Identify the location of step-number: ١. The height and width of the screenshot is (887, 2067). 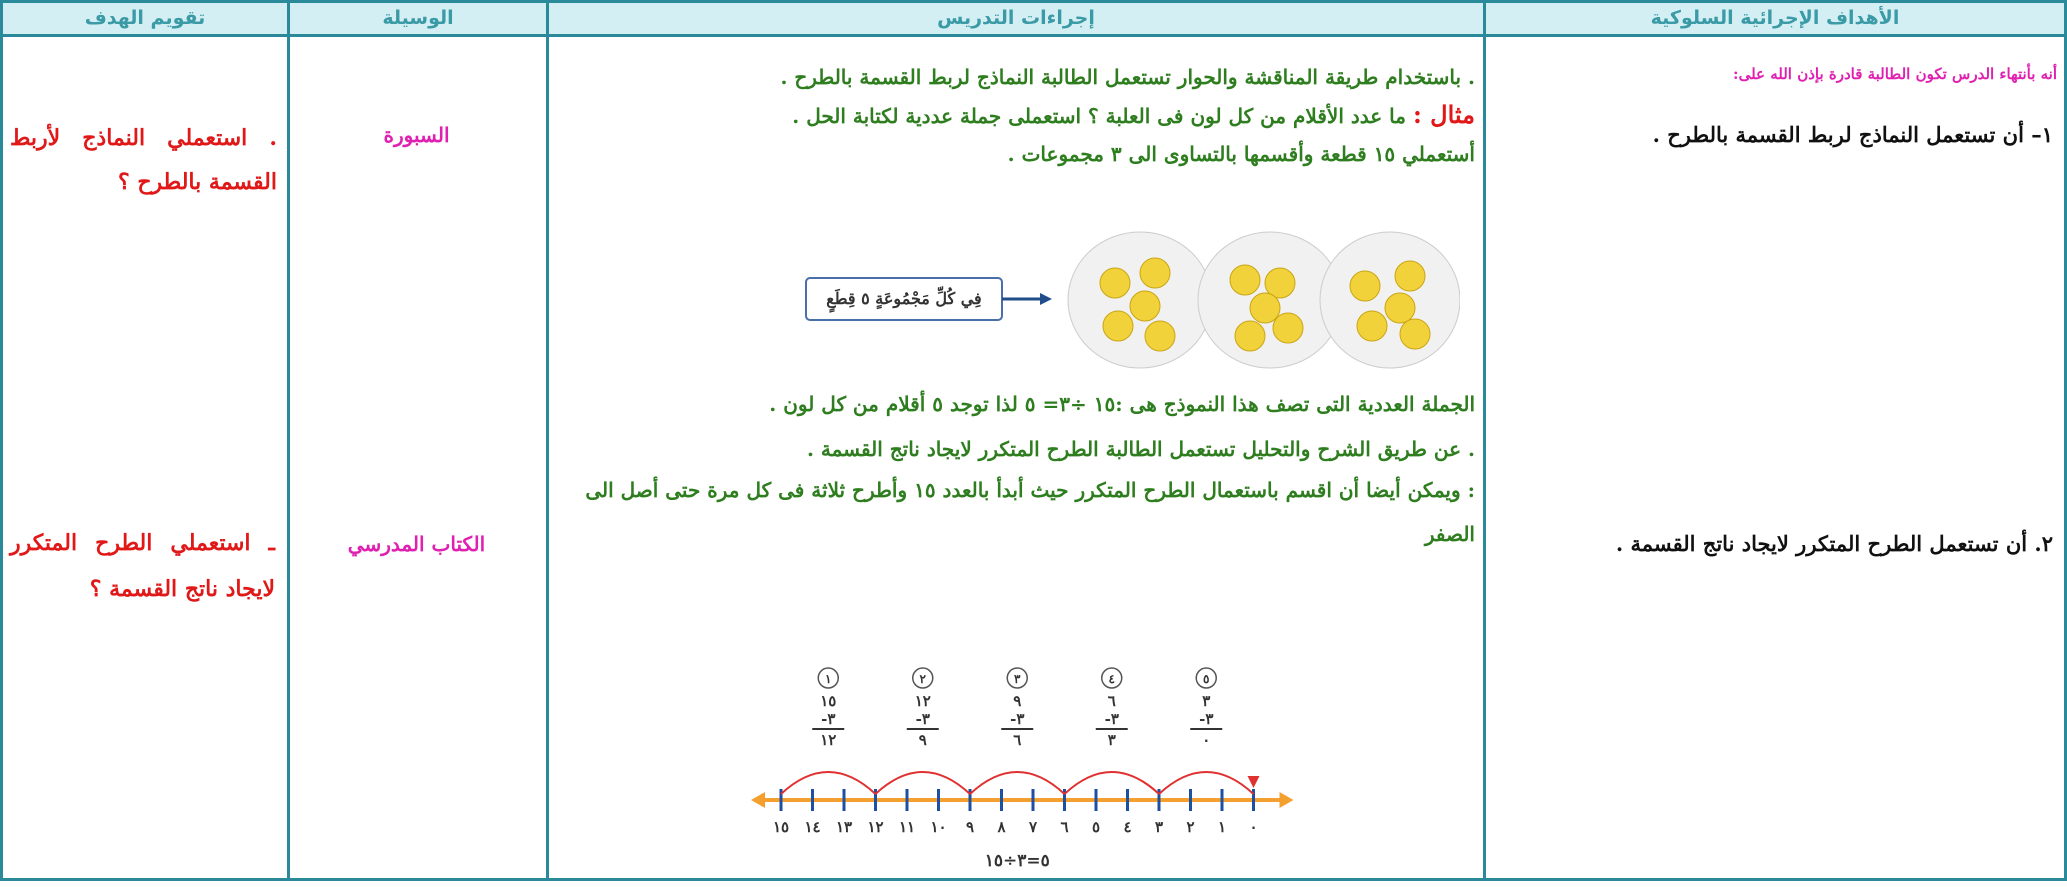
(828, 679).